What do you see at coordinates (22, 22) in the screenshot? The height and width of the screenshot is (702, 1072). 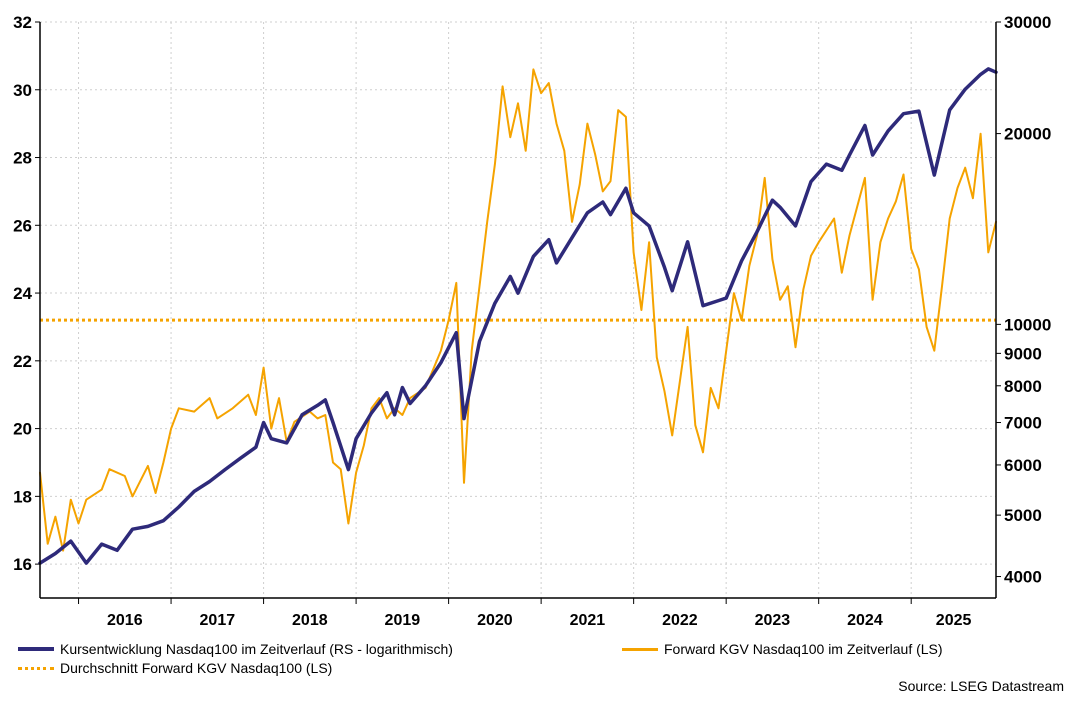 I see `tick-label-left: 32` at bounding box center [22, 22].